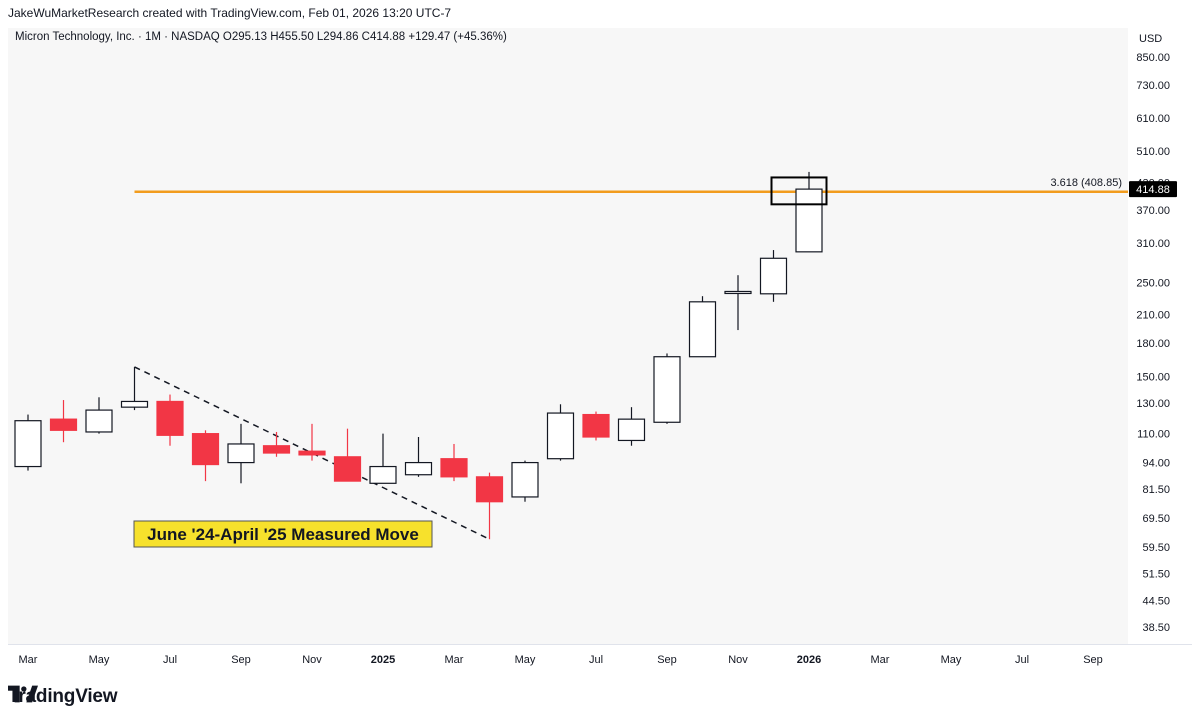 The width and height of the screenshot is (1200, 722). I want to click on y-tick-label: 730.00, so click(1153, 86).